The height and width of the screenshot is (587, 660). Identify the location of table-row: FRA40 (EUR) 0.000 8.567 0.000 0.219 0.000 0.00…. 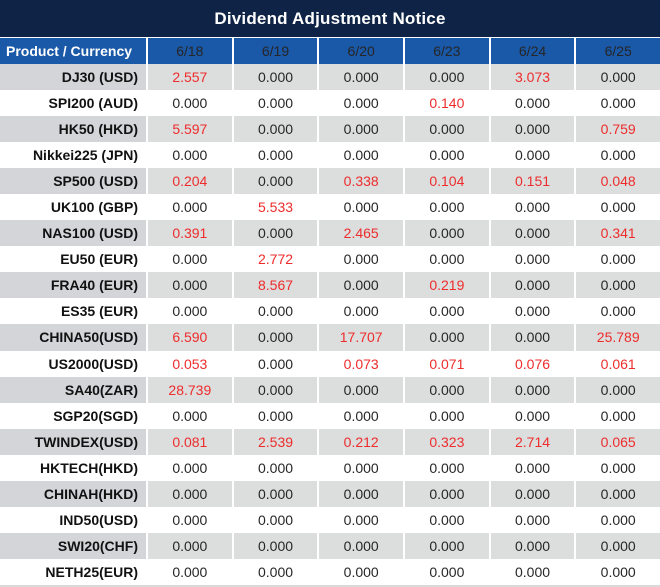
(330, 285).